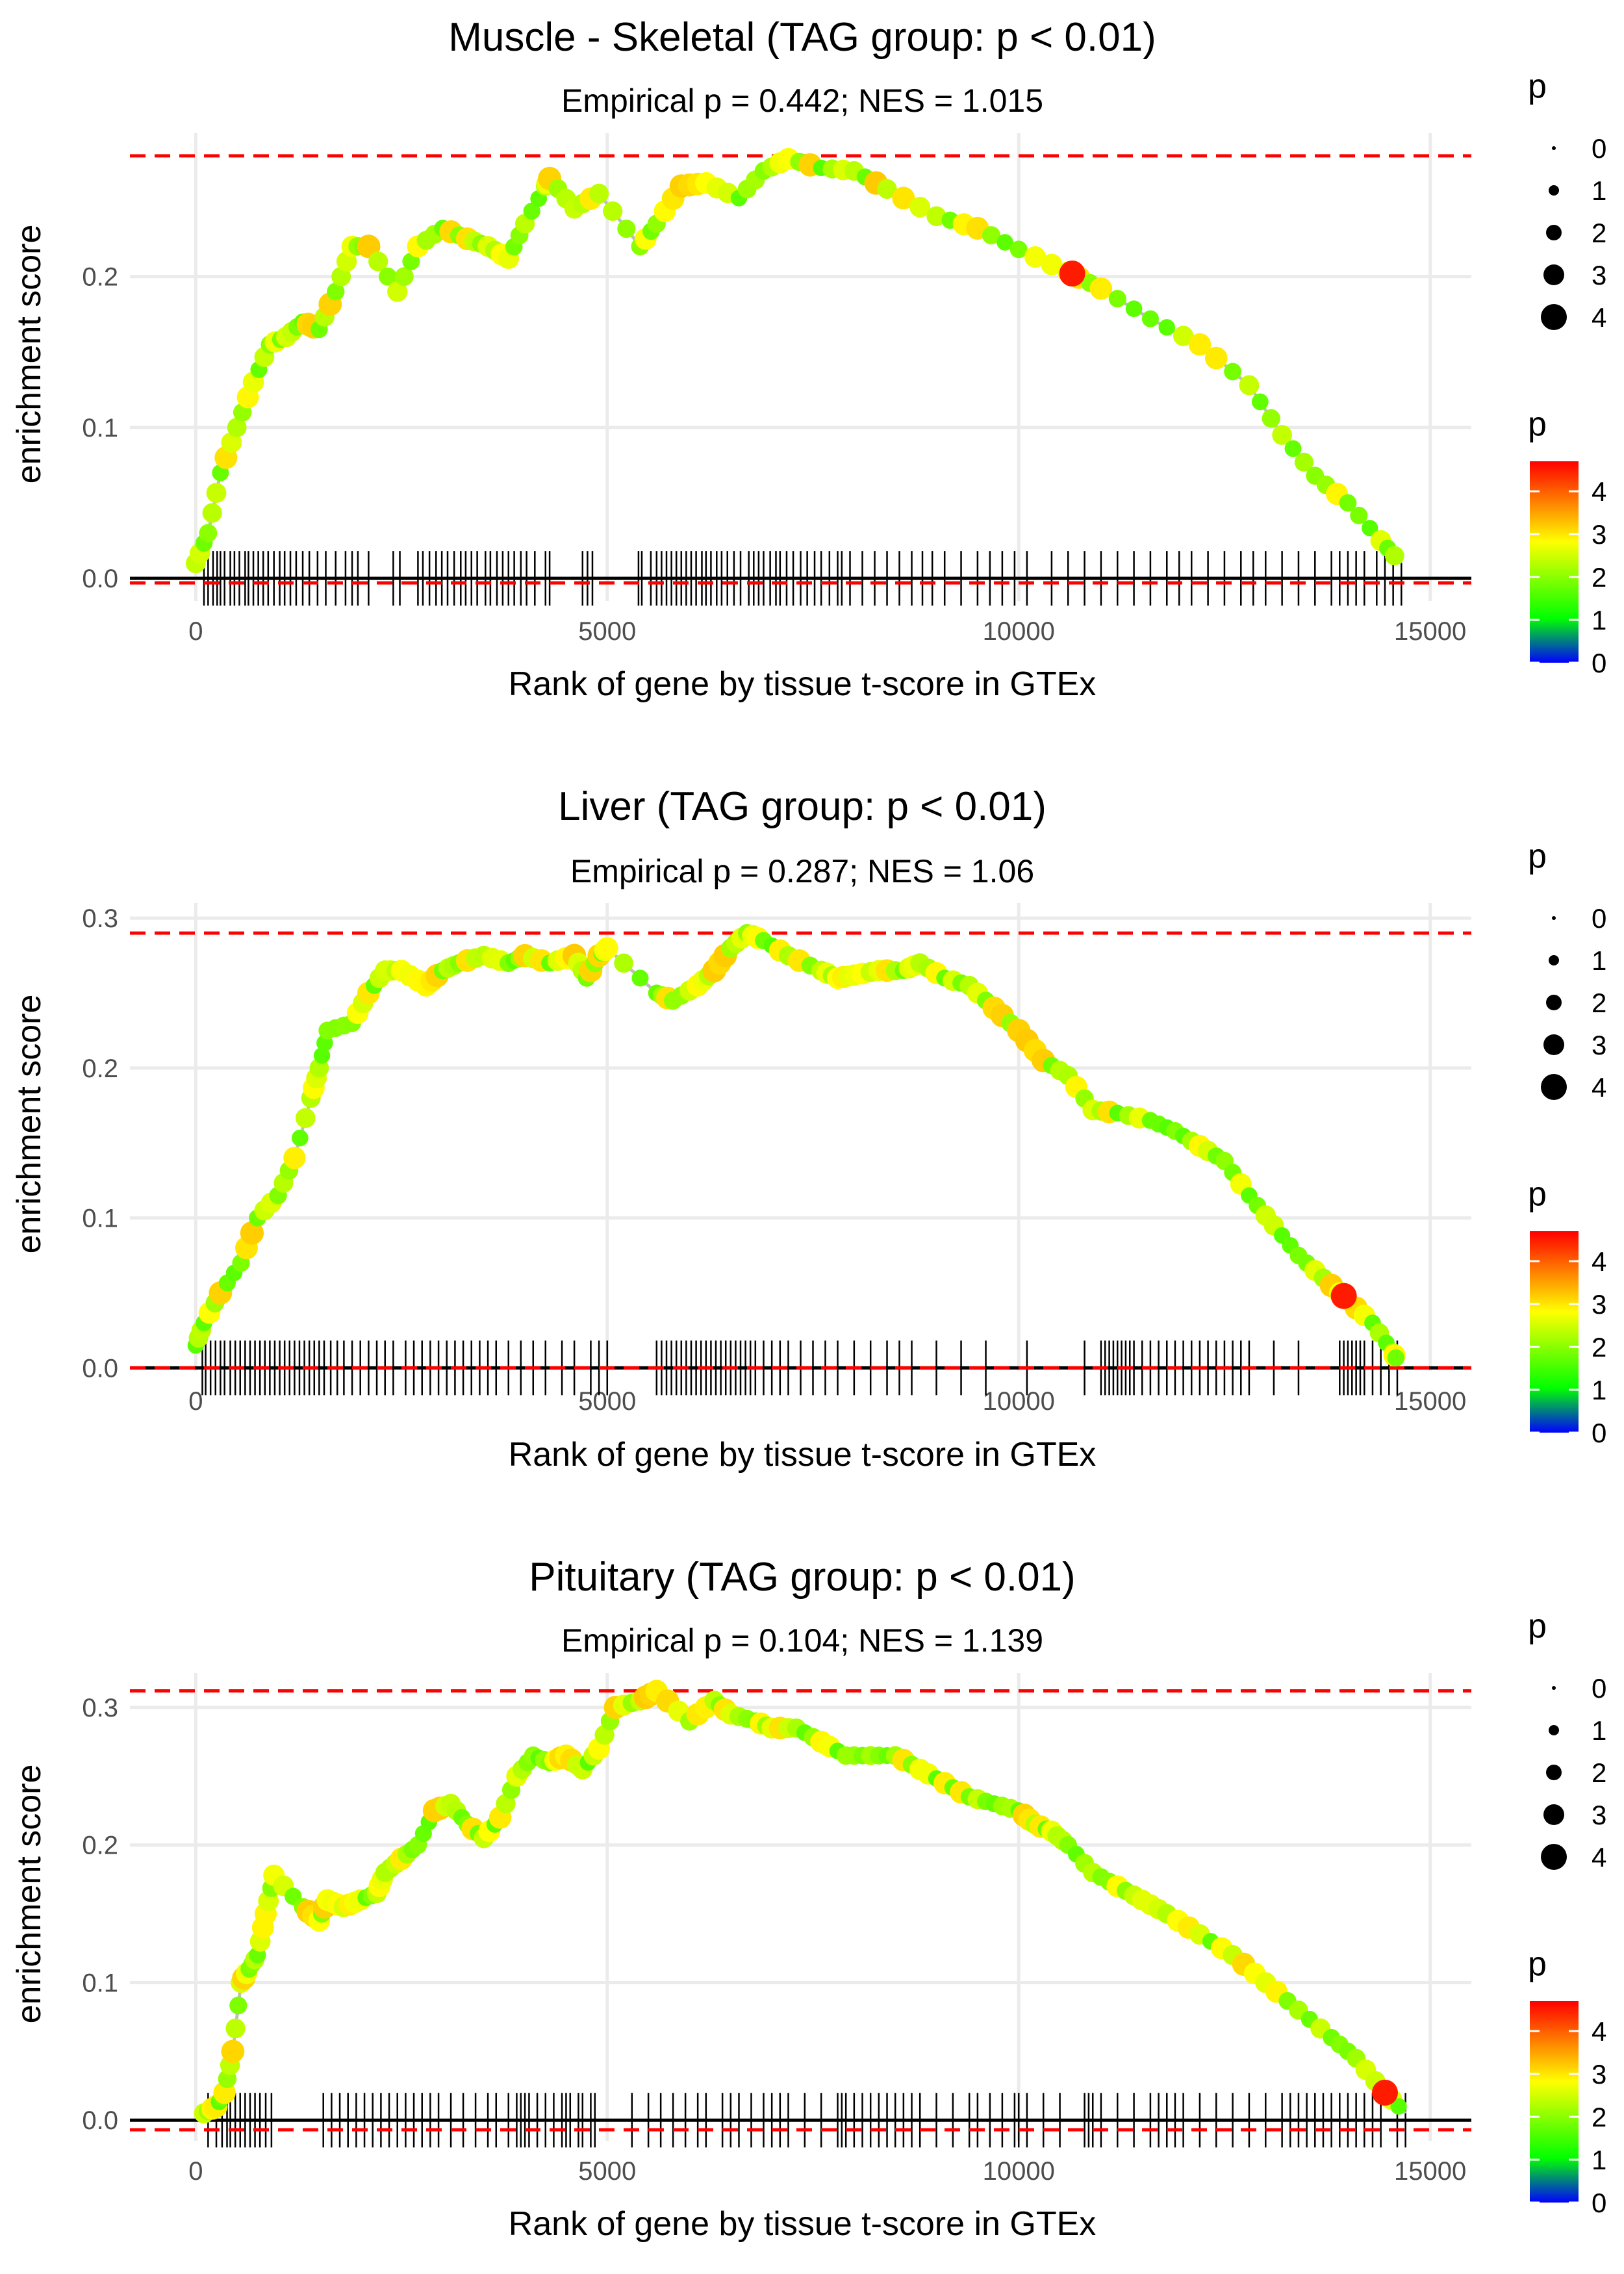  I want to click on x-tick-label: 15000, so click(1430, 1401).